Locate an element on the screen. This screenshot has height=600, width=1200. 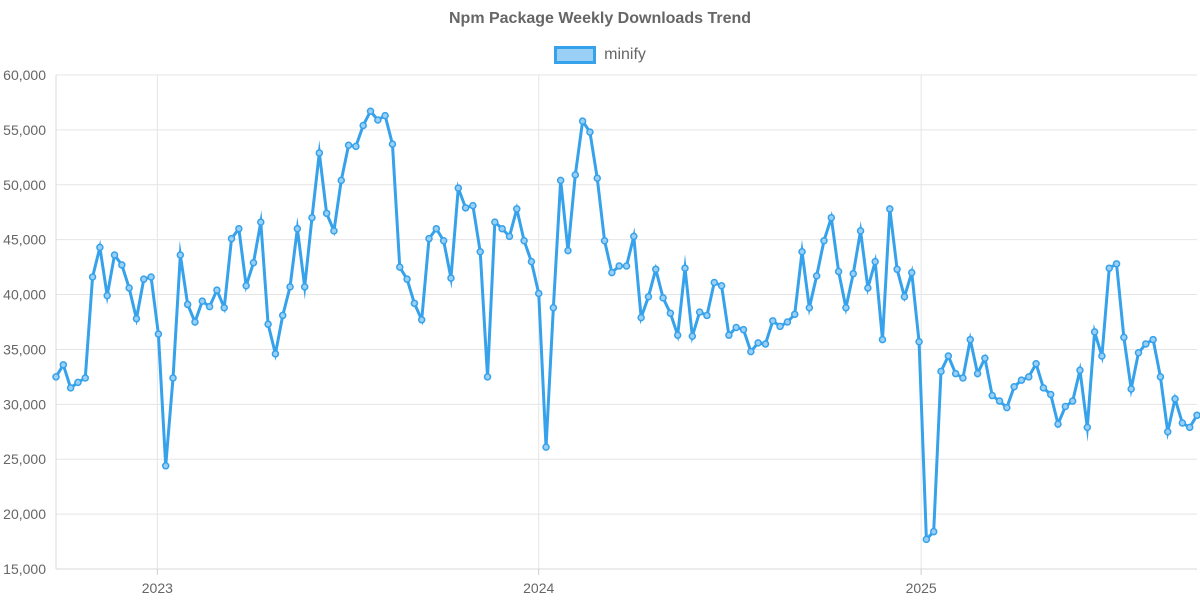
y-tick-label: 15,000 is located at coordinates (24, 569).